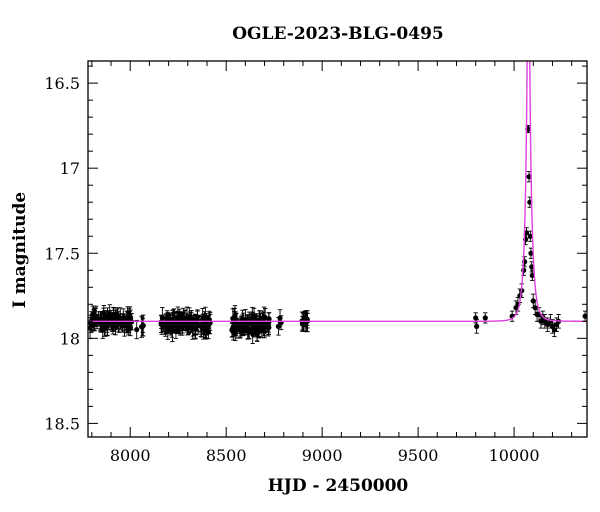 This screenshot has height=512, width=600. What do you see at coordinates (418, 455) in the screenshot?
I see `x-tick-label: 9500` at bounding box center [418, 455].